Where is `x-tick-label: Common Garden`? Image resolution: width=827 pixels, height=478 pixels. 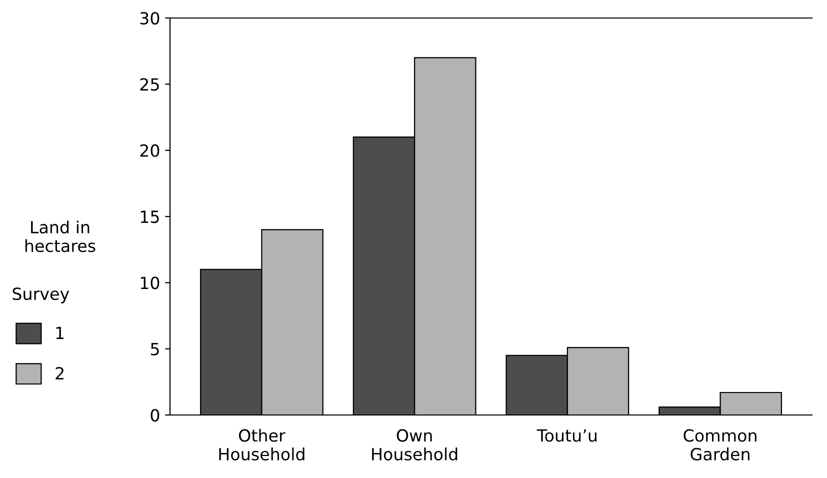
x-tick-label: Common Garden is located at coordinates (720, 444).